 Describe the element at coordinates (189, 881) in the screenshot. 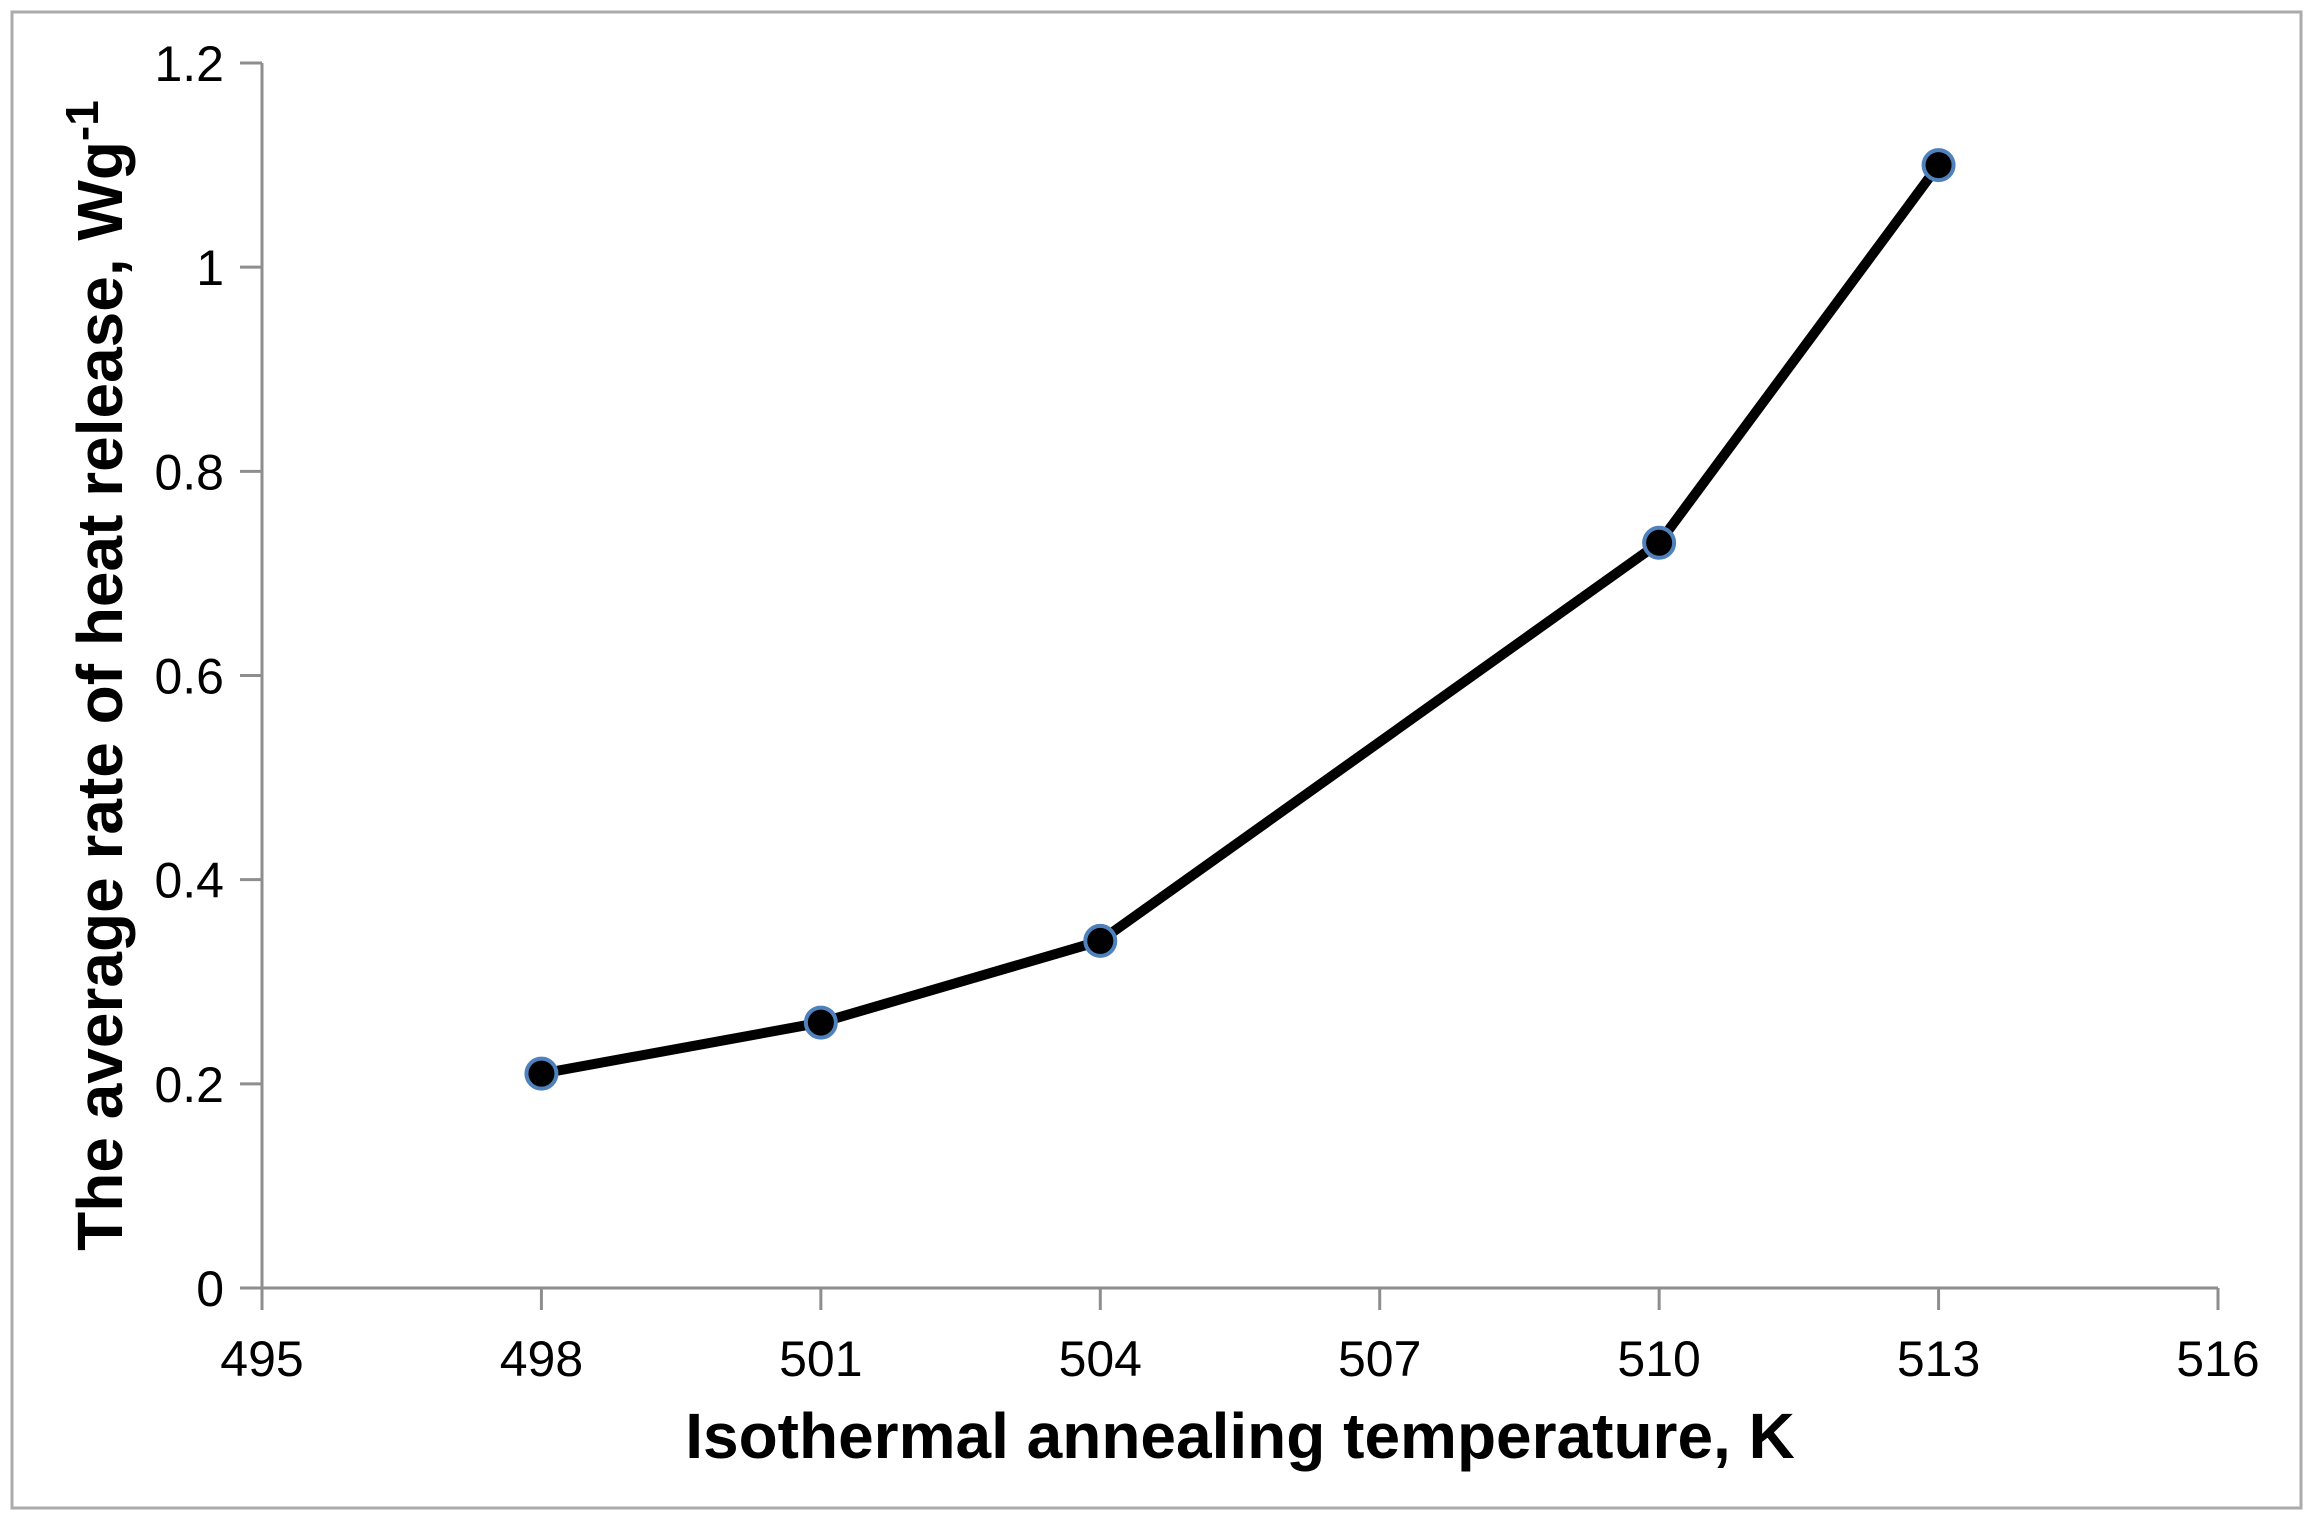

I see `y-tick-label: 0.4` at that location.